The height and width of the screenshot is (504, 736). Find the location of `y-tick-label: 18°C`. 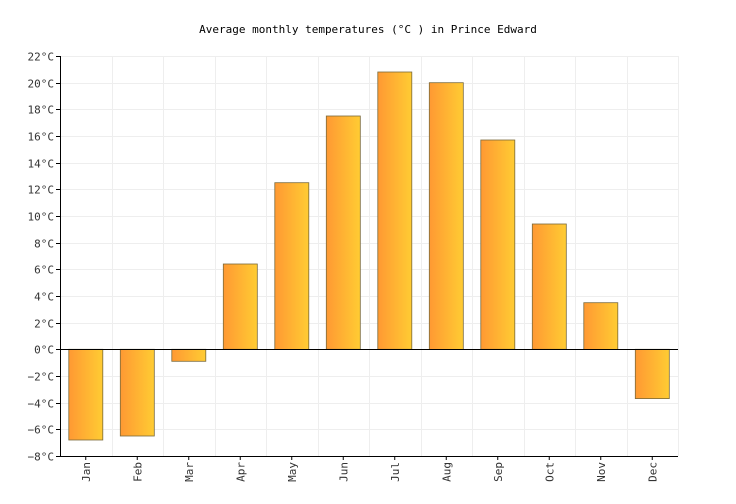

y-tick-label: 18°C is located at coordinates (41, 110).